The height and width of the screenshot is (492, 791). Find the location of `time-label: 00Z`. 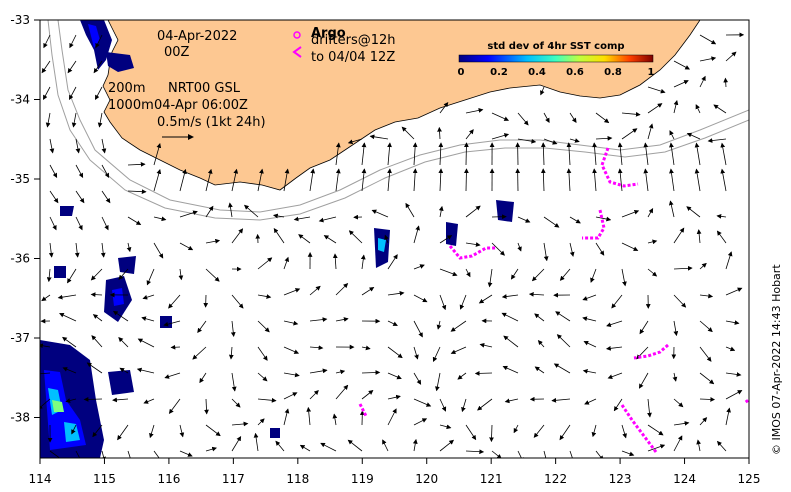

time-label: 00Z is located at coordinates (177, 52).